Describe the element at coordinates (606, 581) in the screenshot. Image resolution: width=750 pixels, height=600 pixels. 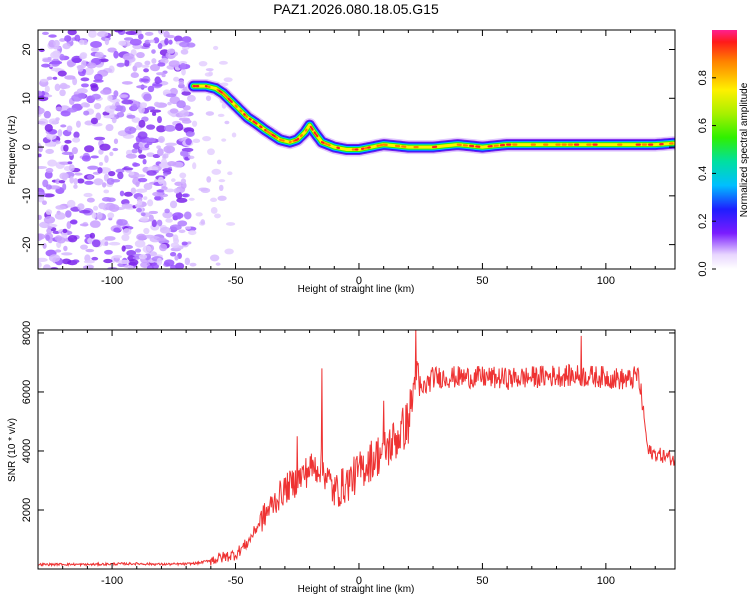
I see `snr-x-tick-label: 100` at that location.